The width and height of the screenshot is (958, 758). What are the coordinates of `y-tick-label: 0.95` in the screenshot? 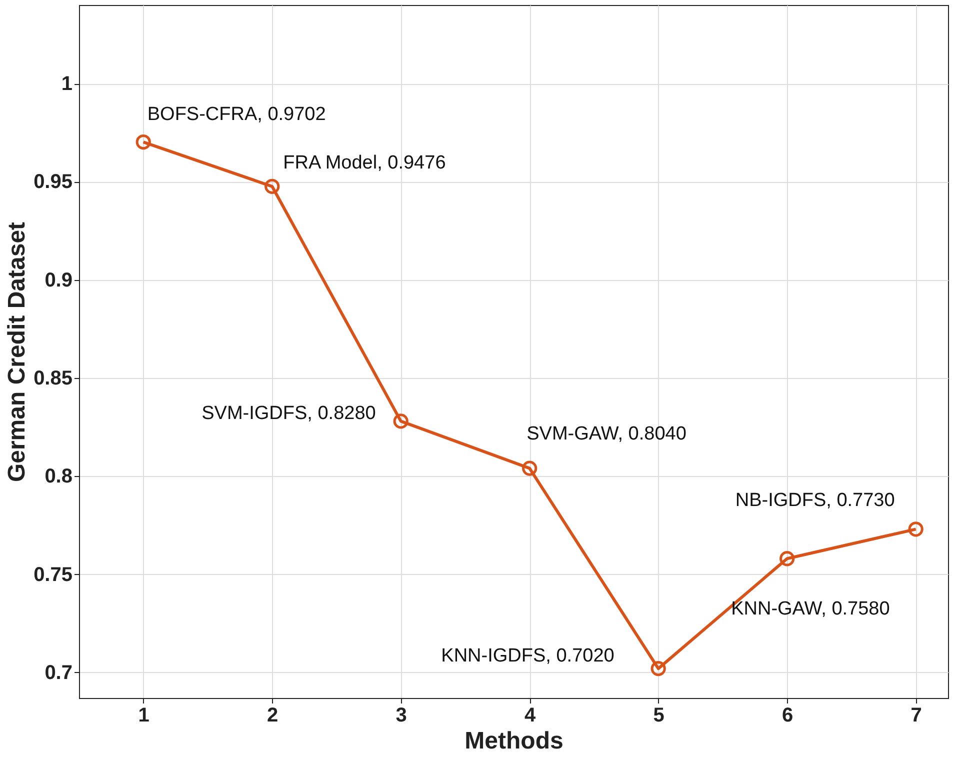 It's located at (53, 182).